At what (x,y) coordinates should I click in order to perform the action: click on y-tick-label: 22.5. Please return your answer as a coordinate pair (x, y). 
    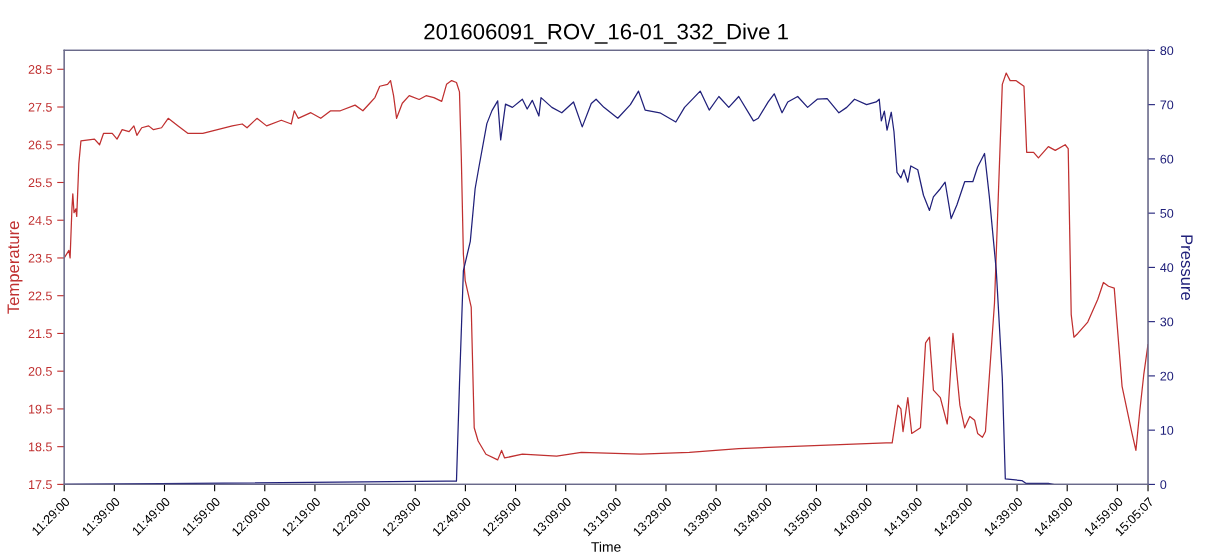
    Looking at the image, I should click on (40, 296).